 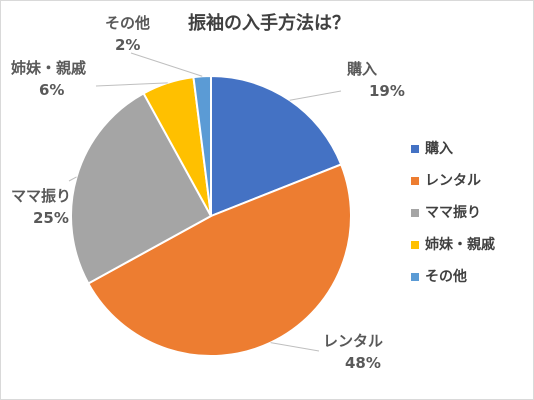 I want to click on data-label-value-0: 19%, so click(x=387, y=91).